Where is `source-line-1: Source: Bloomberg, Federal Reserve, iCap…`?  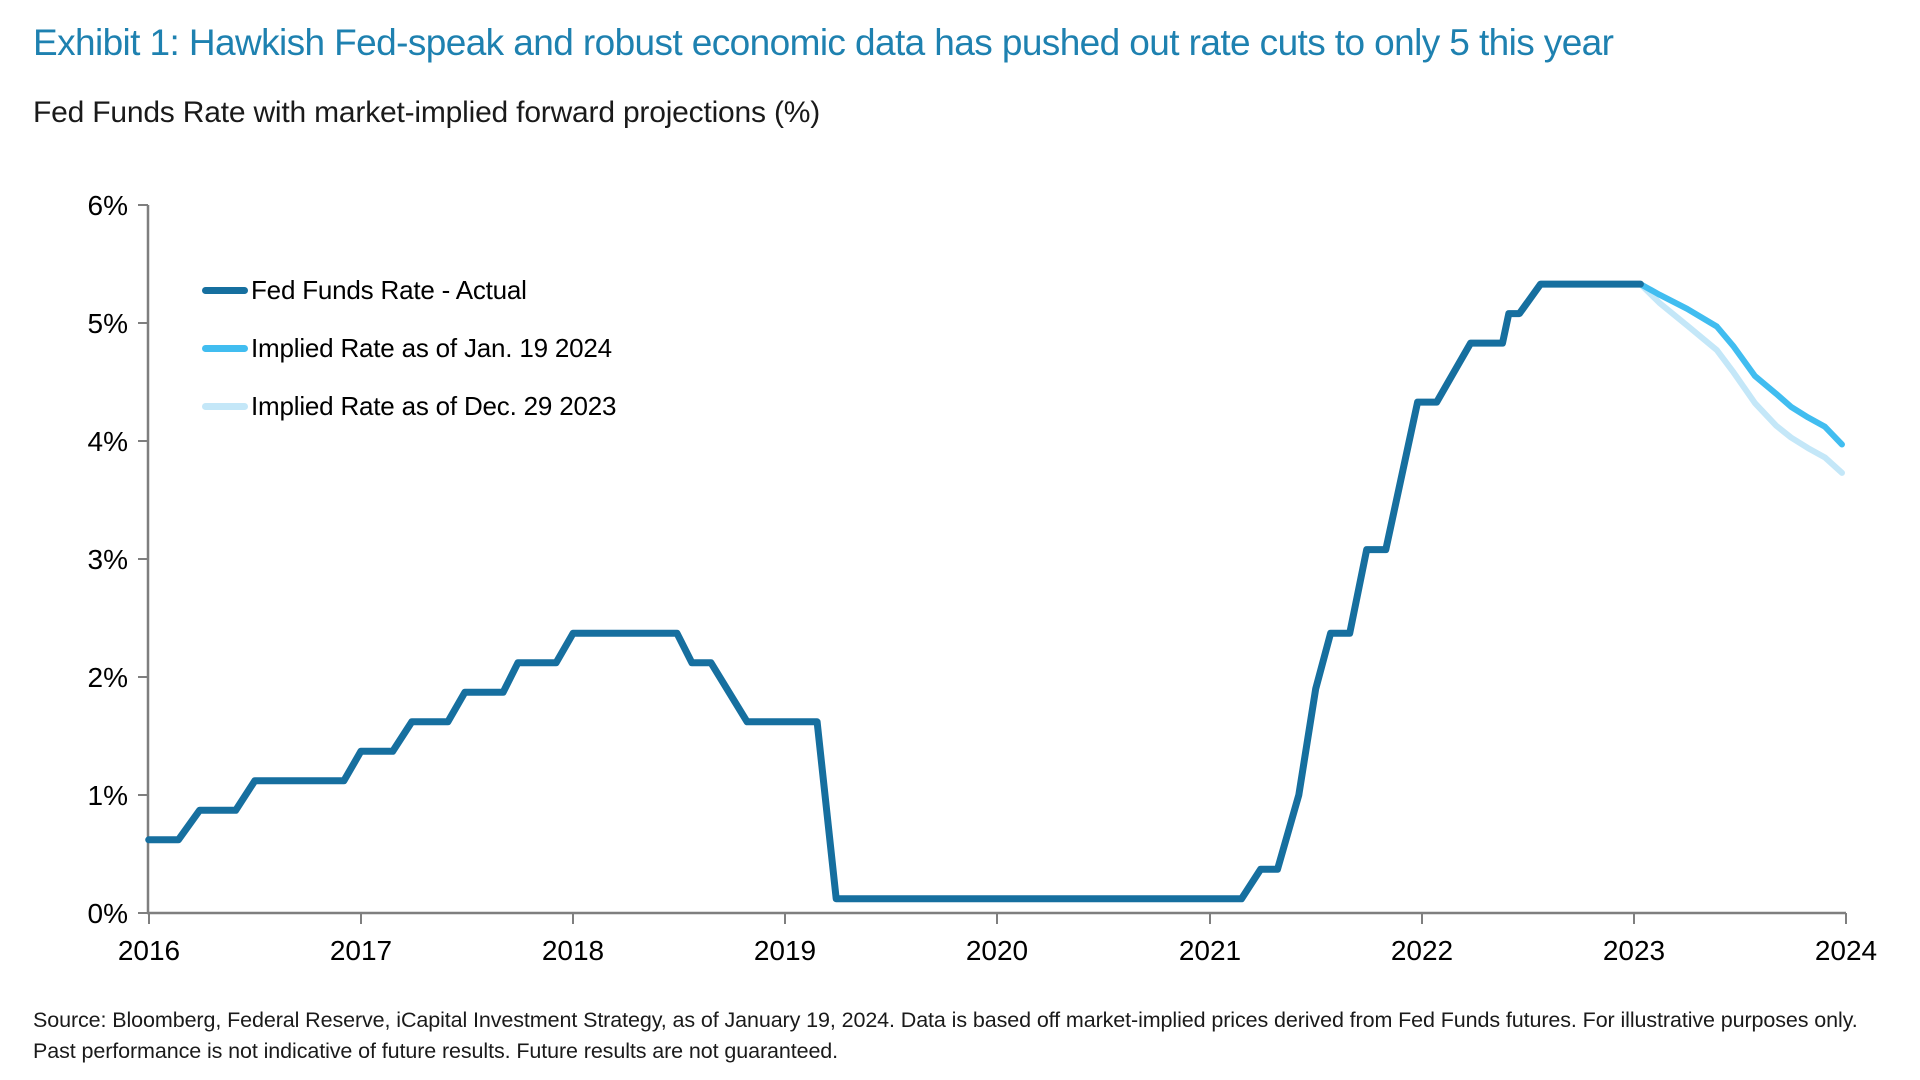
source-line-1: Source: Bloomberg, Federal Reserve, iCap… is located at coordinates (945, 1020).